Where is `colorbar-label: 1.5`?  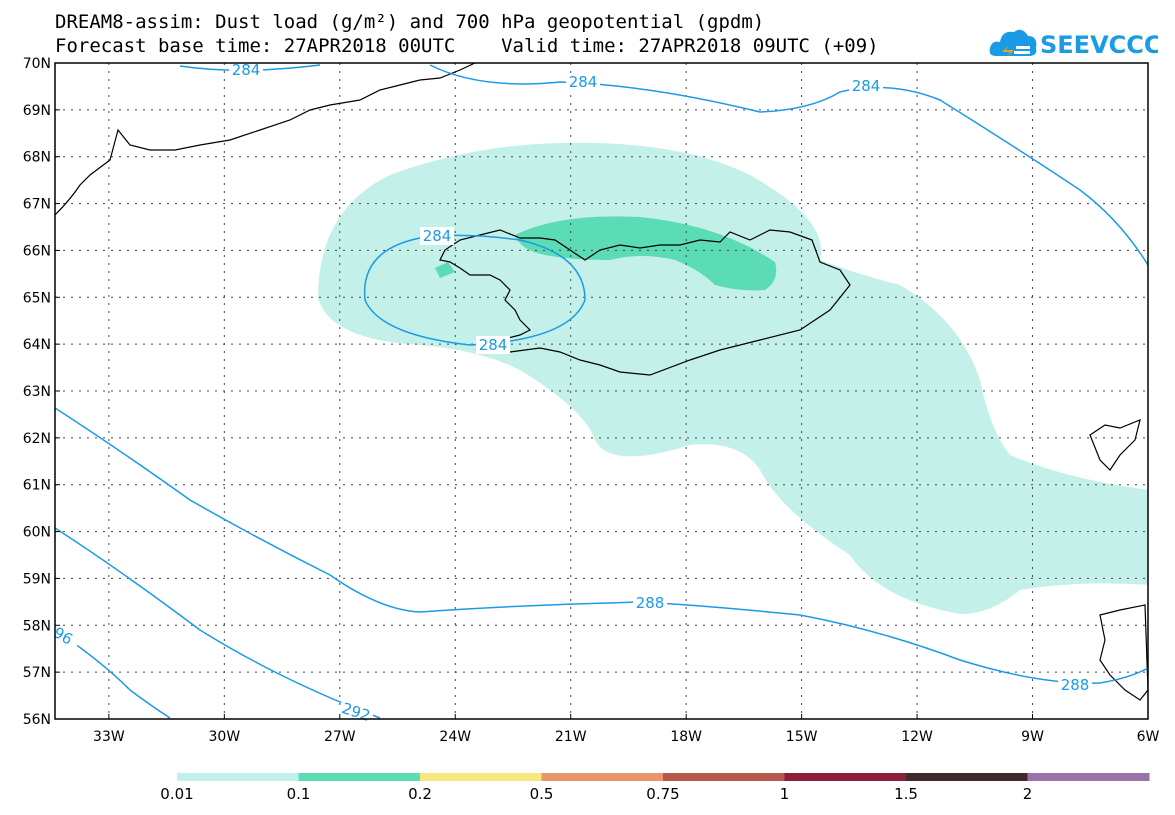 colorbar-label: 1.5 is located at coordinates (906, 794).